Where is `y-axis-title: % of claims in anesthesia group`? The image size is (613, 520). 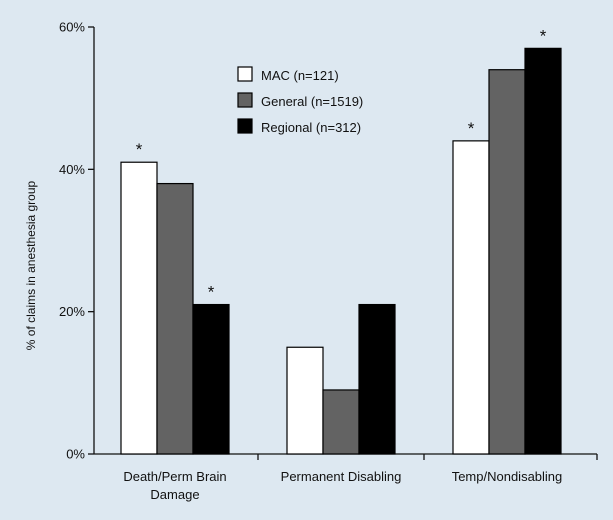
y-axis-title: % of claims in anesthesia group is located at coordinates (31, 265).